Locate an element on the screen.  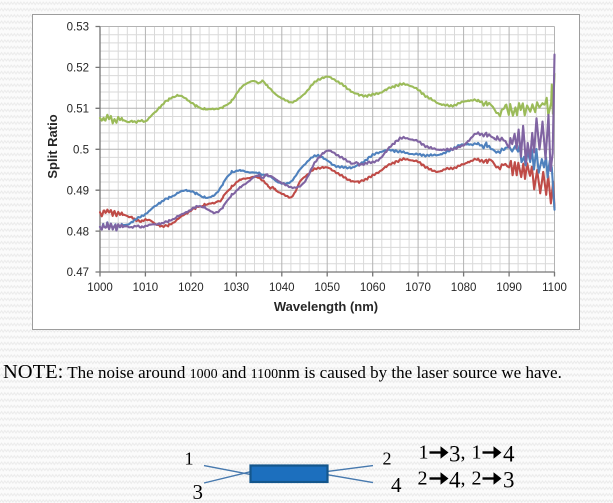
svg-text: 1010 is located at coordinates (146, 288).